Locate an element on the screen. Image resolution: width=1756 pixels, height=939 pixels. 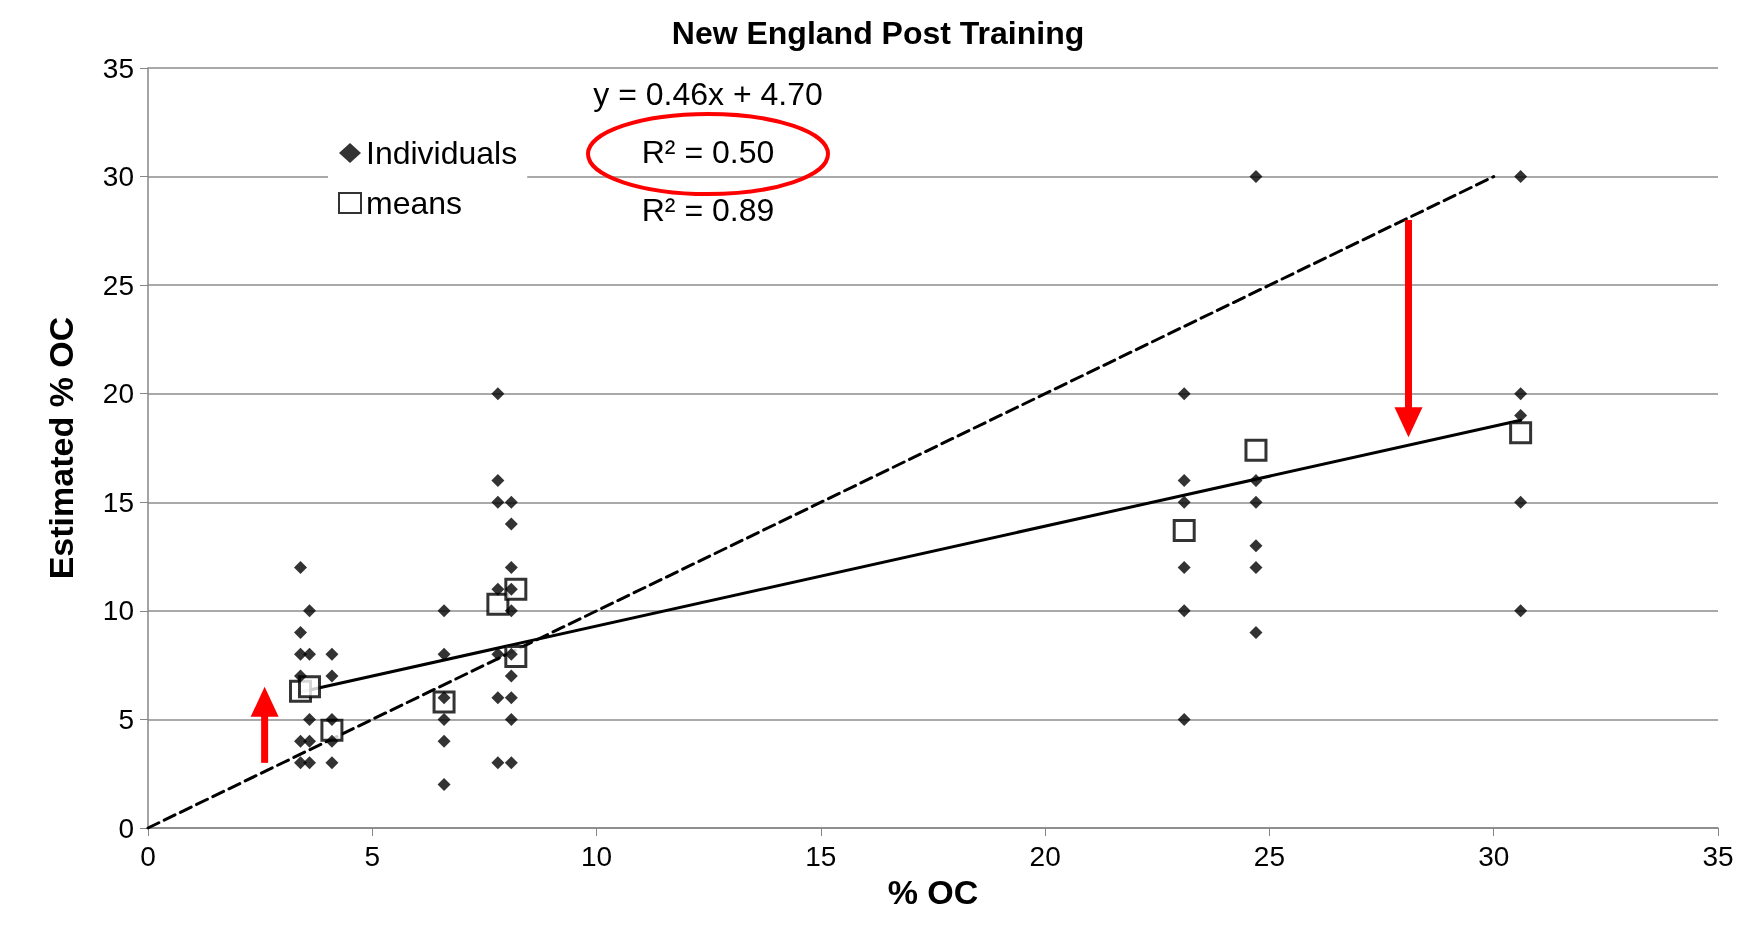
x-tick-label: 0 is located at coordinates (148, 856).